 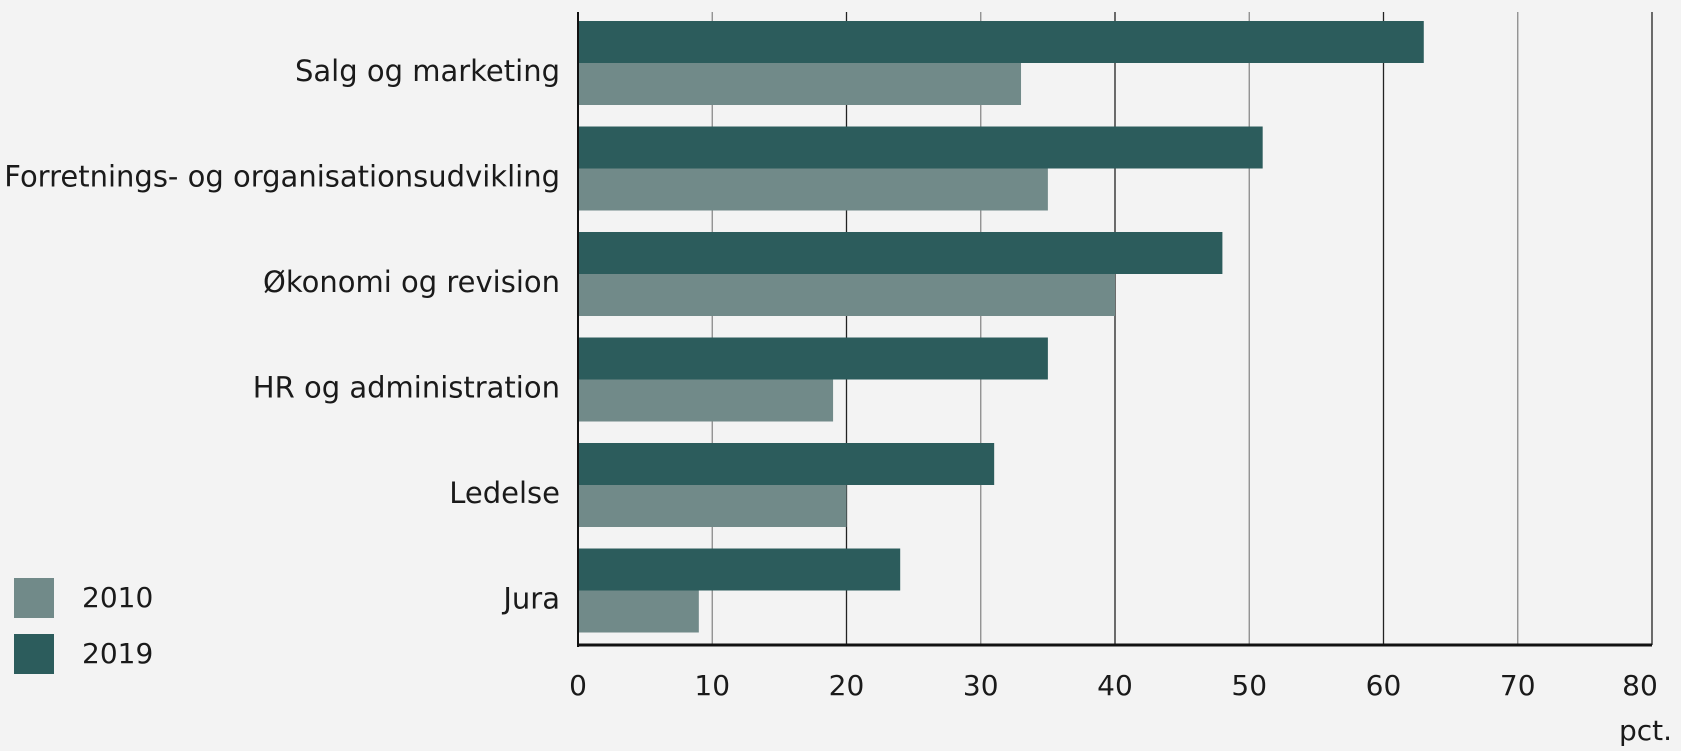 What do you see at coordinates (34, 654) in the screenshot?
I see `legend-swatch-2019` at bounding box center [34, 654].